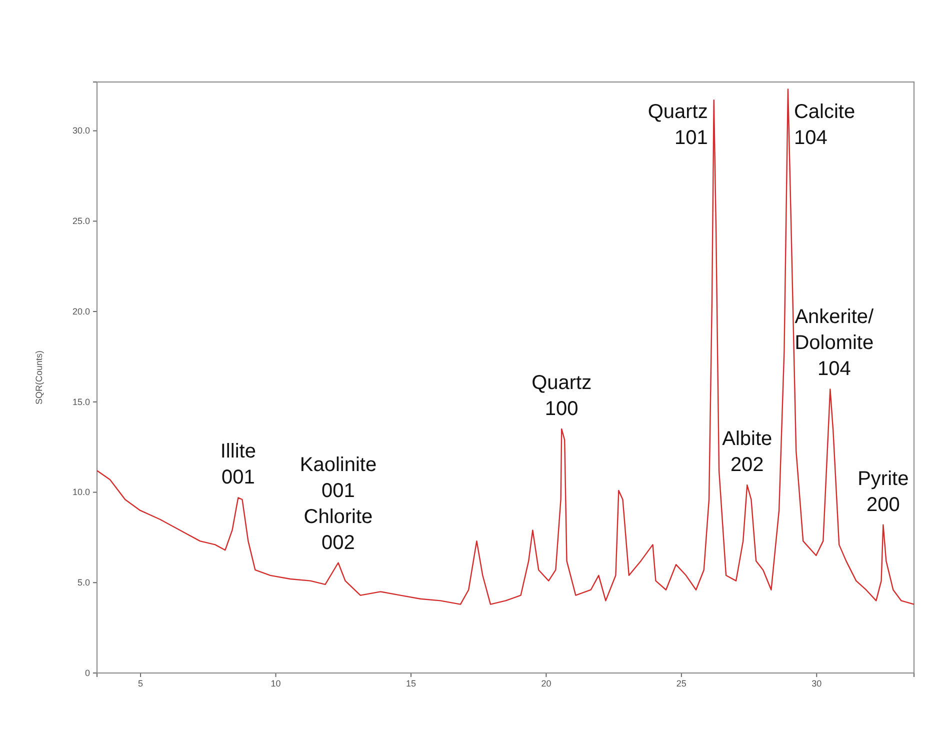  What do you see at coordinates (747, 452) in the screenshot?
I see `annotation: Albite 202` at bounding box center [747, 452].